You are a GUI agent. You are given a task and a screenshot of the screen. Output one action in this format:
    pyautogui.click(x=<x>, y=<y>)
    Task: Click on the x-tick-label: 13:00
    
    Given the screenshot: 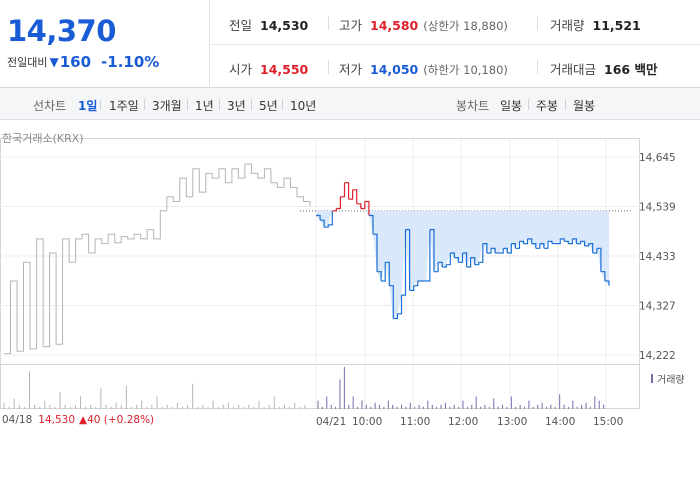 What is the action you would take?
    pyautogui.click(x=512, y=422)
    